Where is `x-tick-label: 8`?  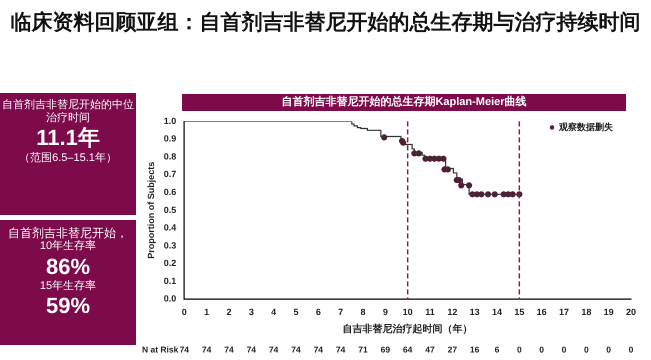
x-tick-label: 8 is located at coordinates (363, 312).